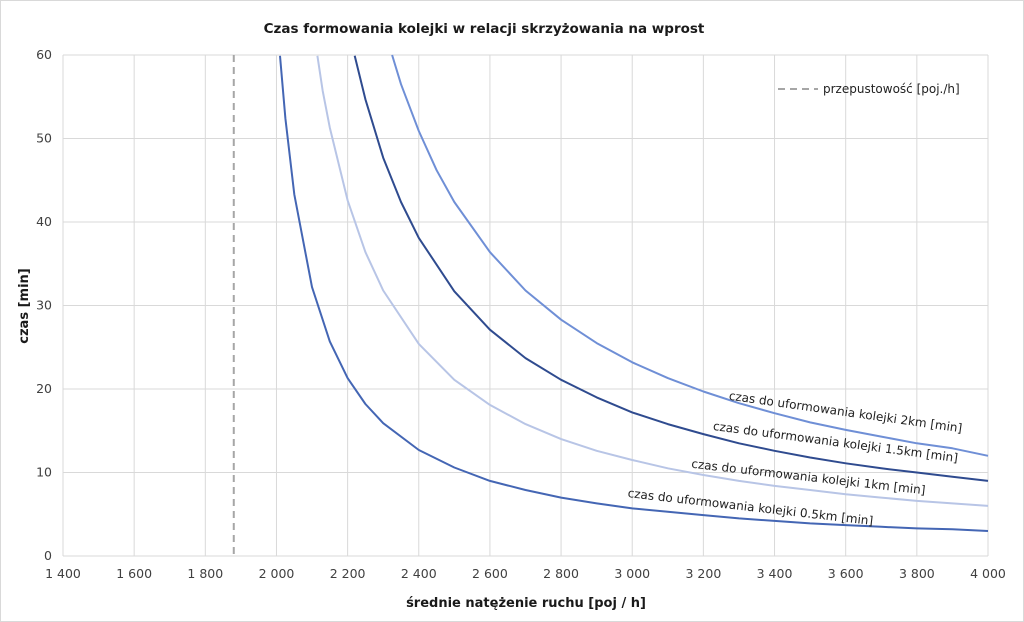 The height and width of the screenshot is (622, 1024). Describe the element at coordinates (44, 138) in the screenshot. I see `y-tick-label: 50` at that location.